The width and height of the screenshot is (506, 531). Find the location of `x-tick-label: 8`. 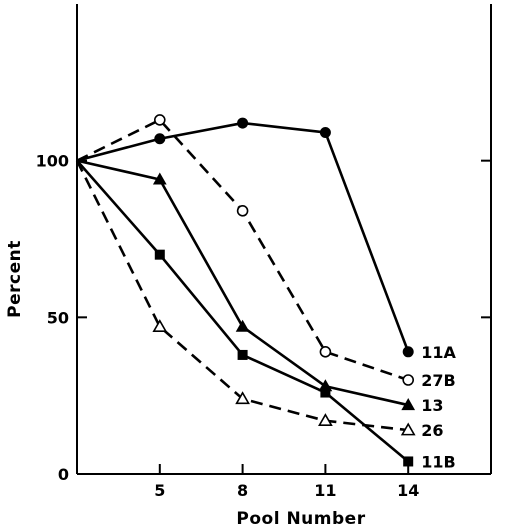

x-tick-label: 8 is located at coordinates (242, 490).